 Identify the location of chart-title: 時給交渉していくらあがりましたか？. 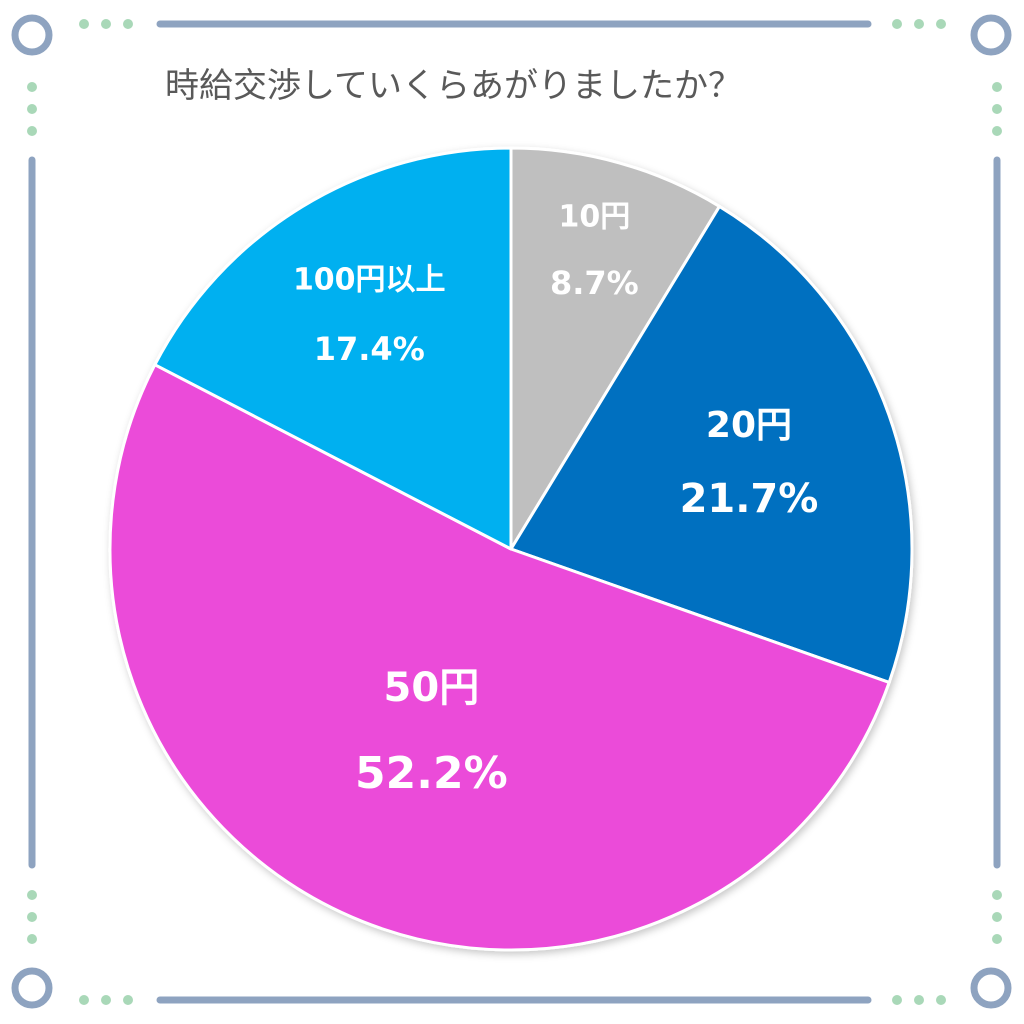
(453, 86).